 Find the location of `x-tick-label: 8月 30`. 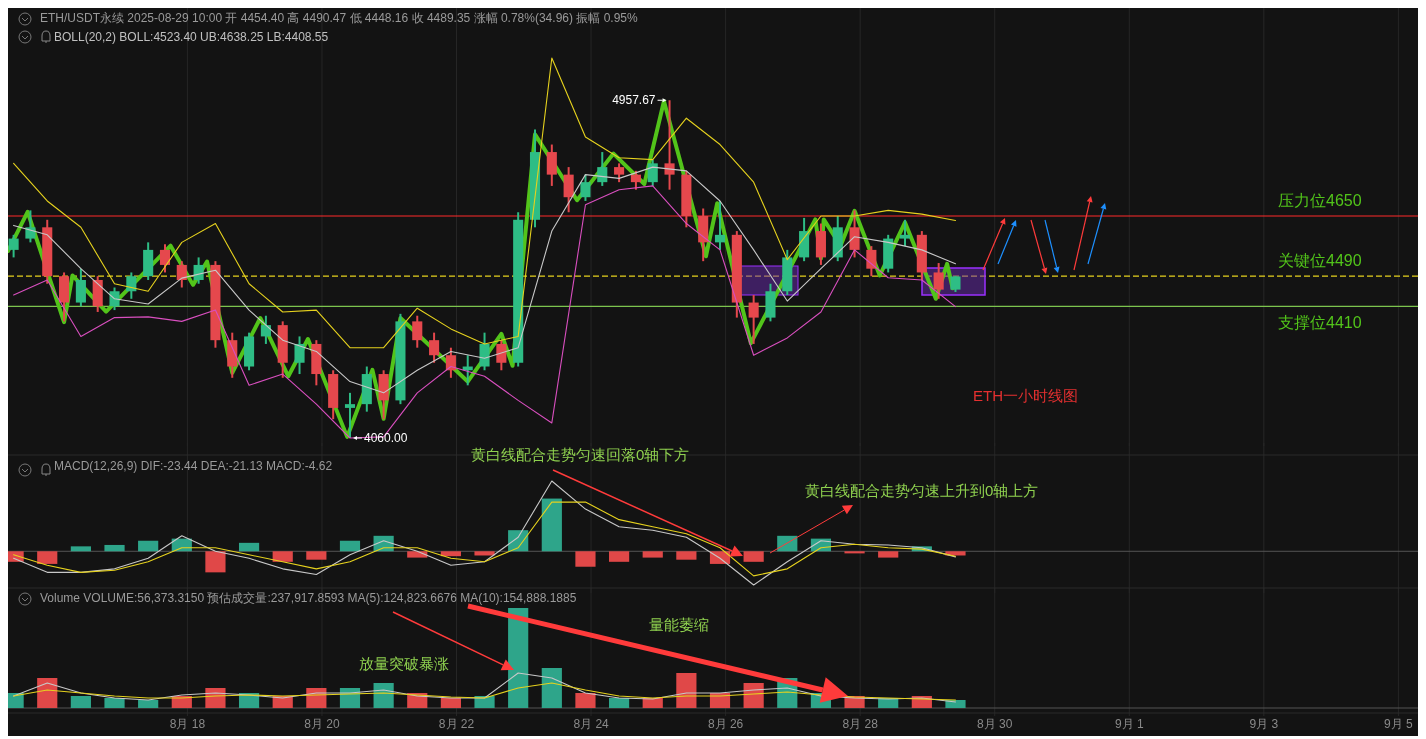

x-tick-label: 8月 30 is located at coordinates (995, 724).